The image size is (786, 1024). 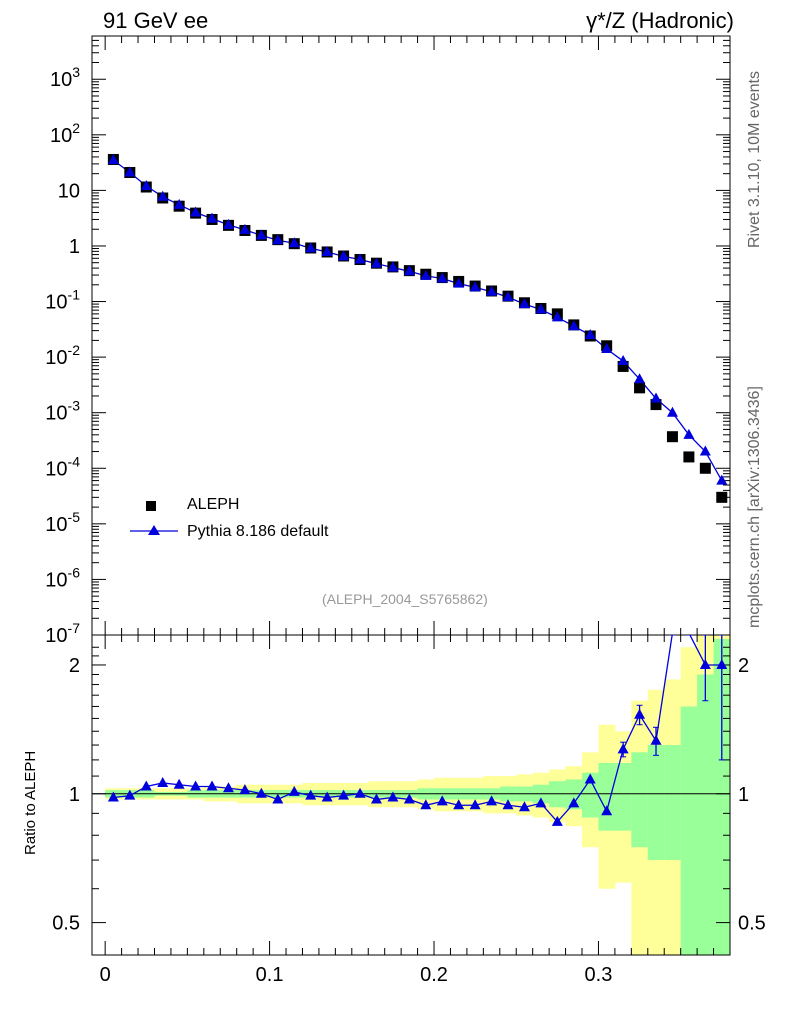 I want to click on x-tick-label-1: 0.1, so click(x=270, y=975).